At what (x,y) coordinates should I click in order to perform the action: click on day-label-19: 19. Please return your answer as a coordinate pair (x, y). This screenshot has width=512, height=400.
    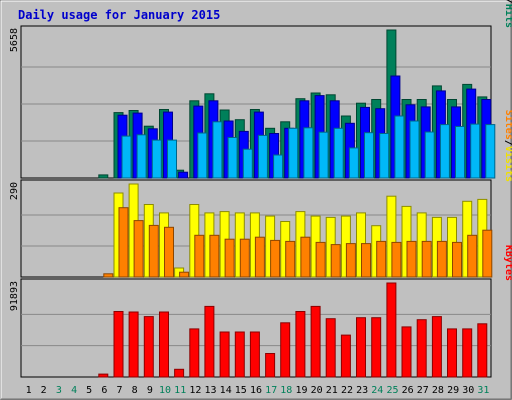
    Looking at the image, I should click on (301, 390).